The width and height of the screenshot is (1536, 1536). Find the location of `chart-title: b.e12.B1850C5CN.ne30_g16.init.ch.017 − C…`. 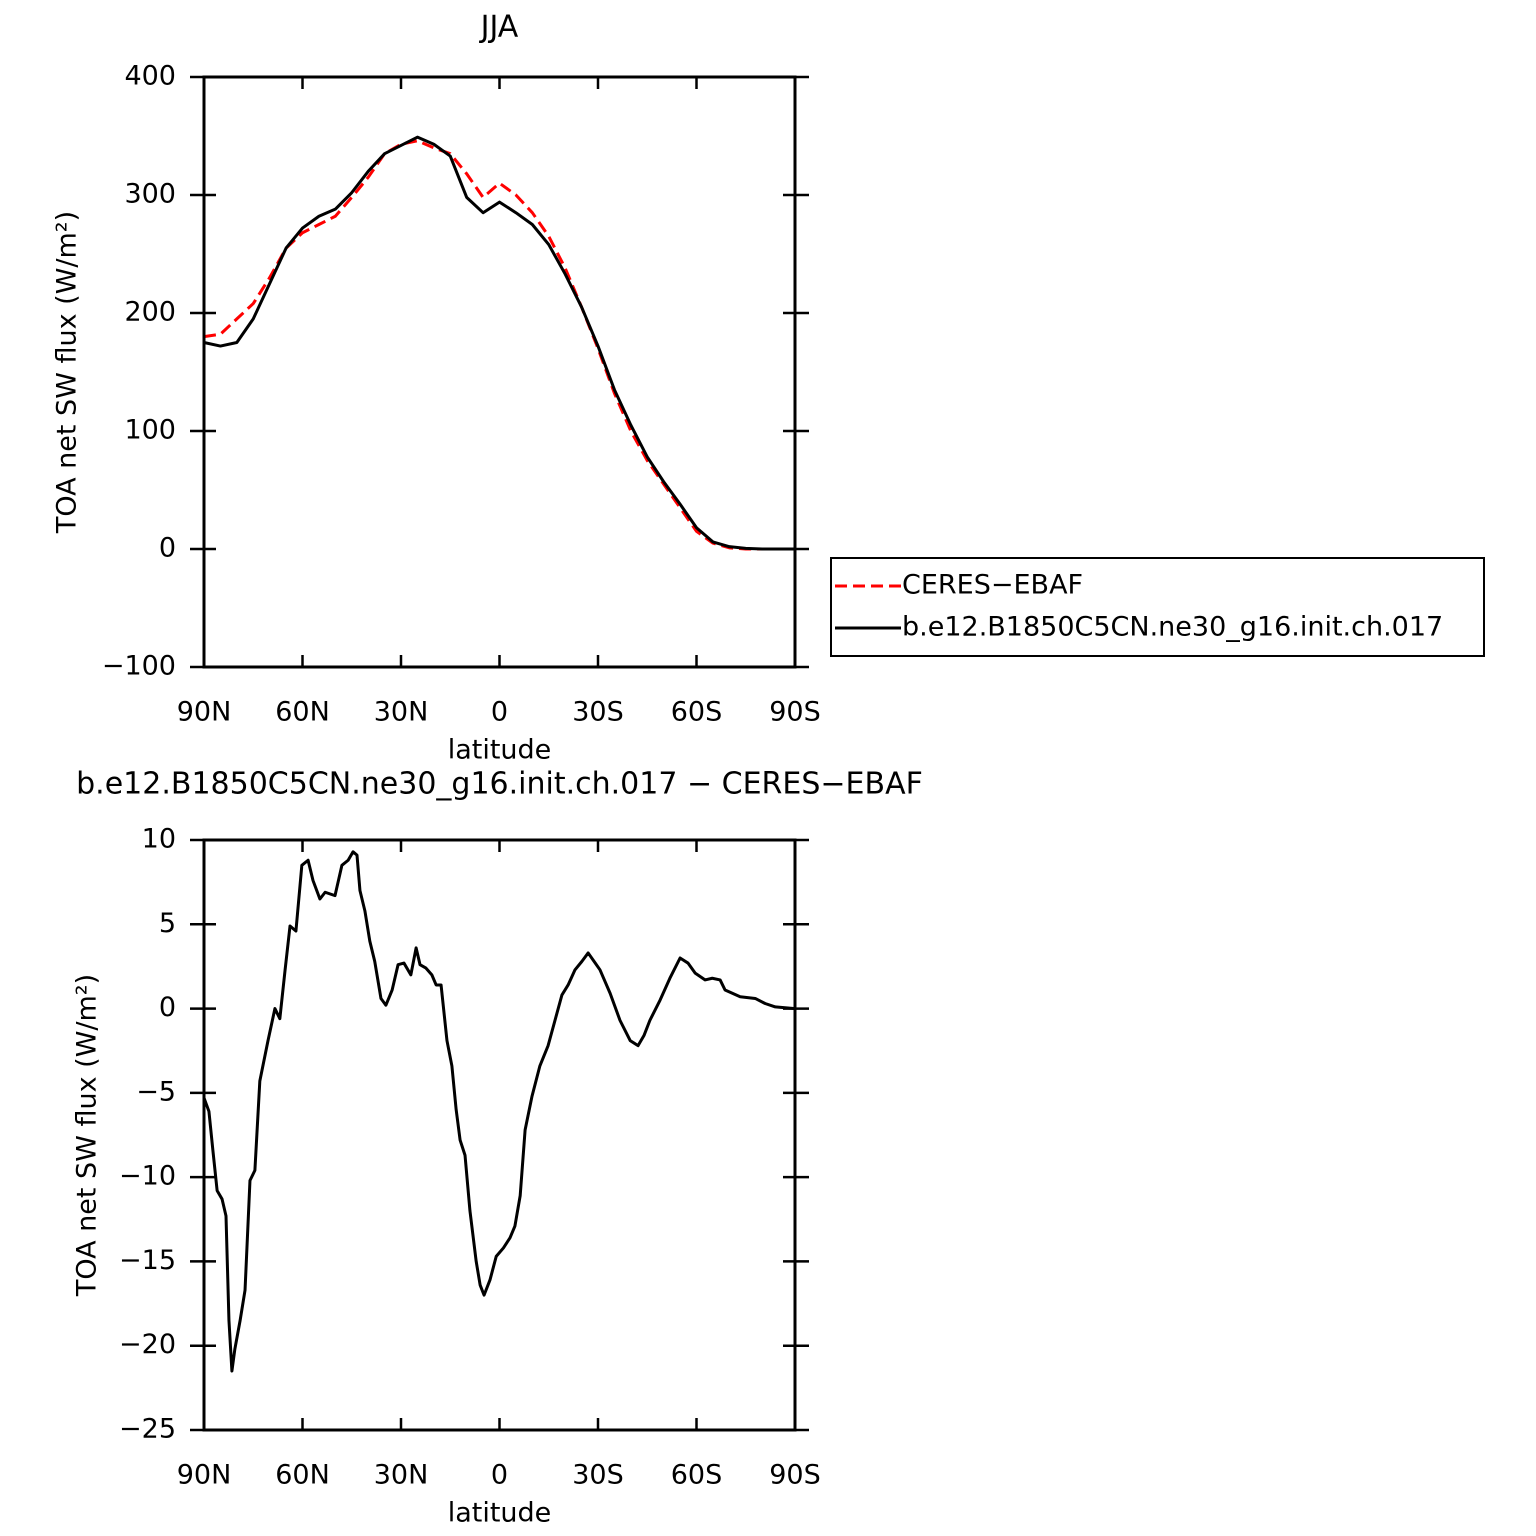

chart-title: b.e12.B1850C5CN.ne30_g16.init.ch.017 − C… is located at coordinates (499, 784).